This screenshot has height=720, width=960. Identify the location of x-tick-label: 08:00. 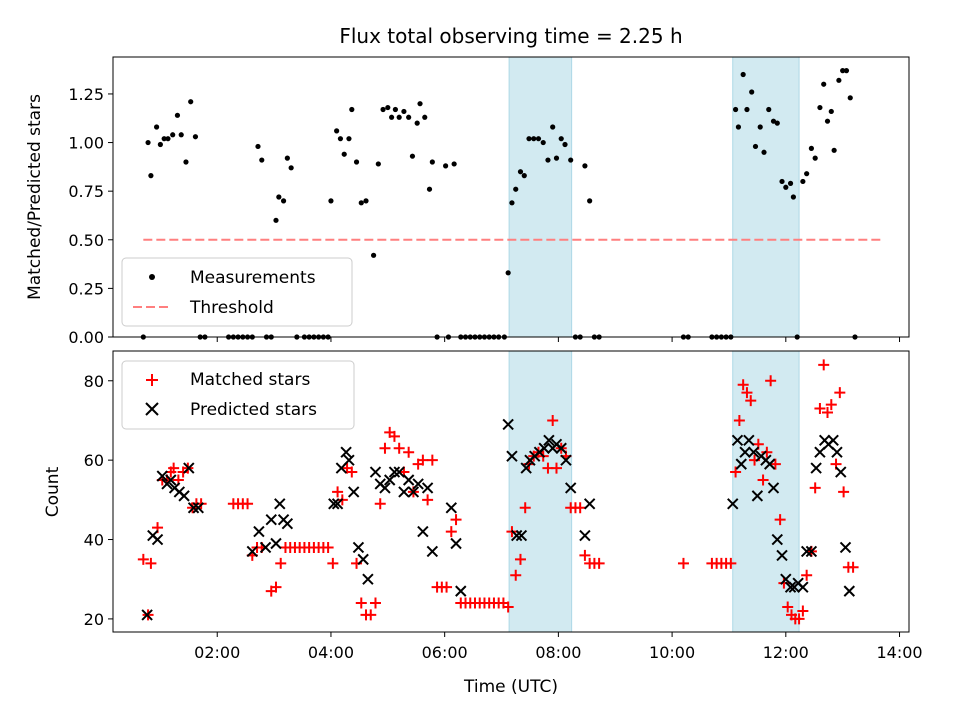
(558, 652).